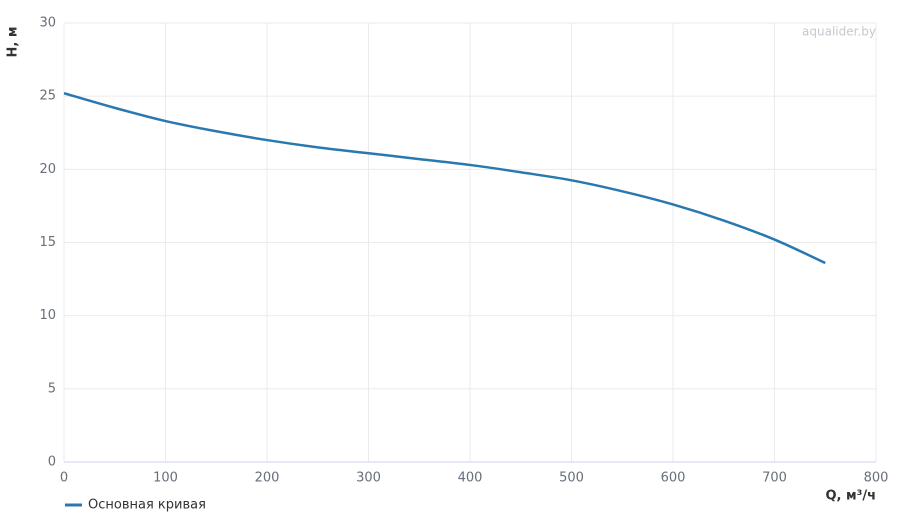  I want to click on x-tick-label: 100, so click(165, 478).